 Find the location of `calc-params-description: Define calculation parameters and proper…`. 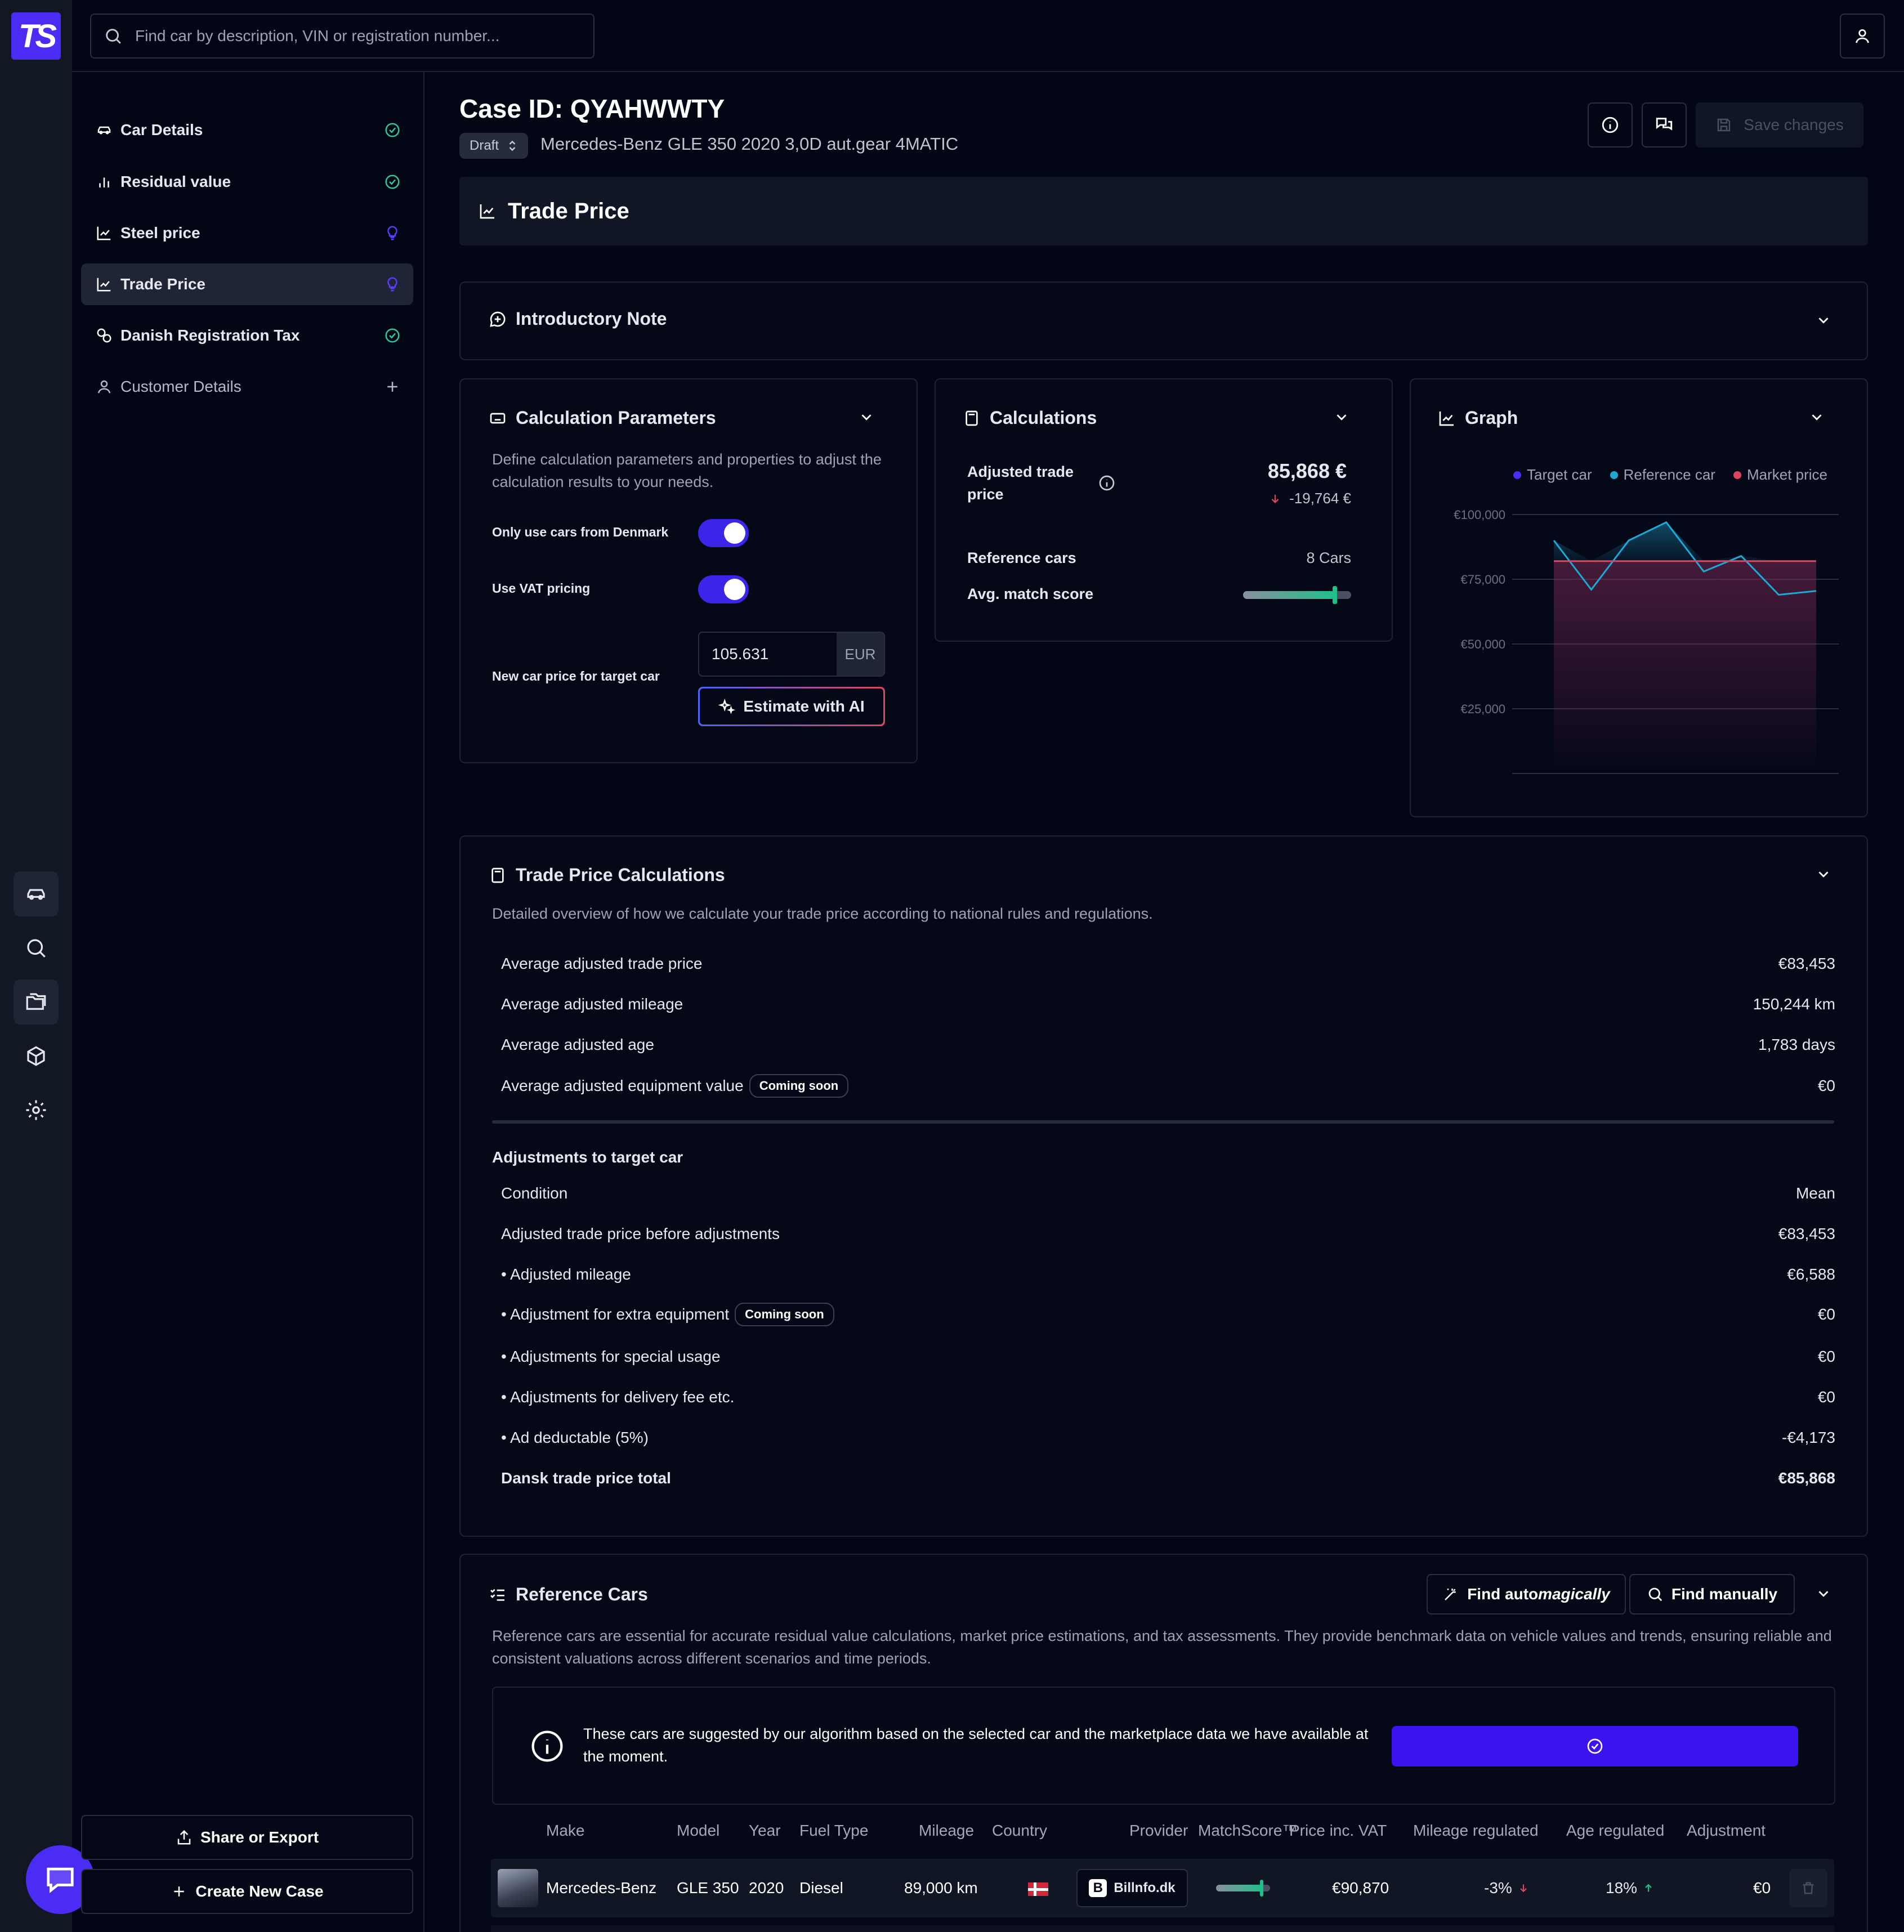

calc-params-description: Define calculation parameters and proper… is located at coordinates (687, 470).